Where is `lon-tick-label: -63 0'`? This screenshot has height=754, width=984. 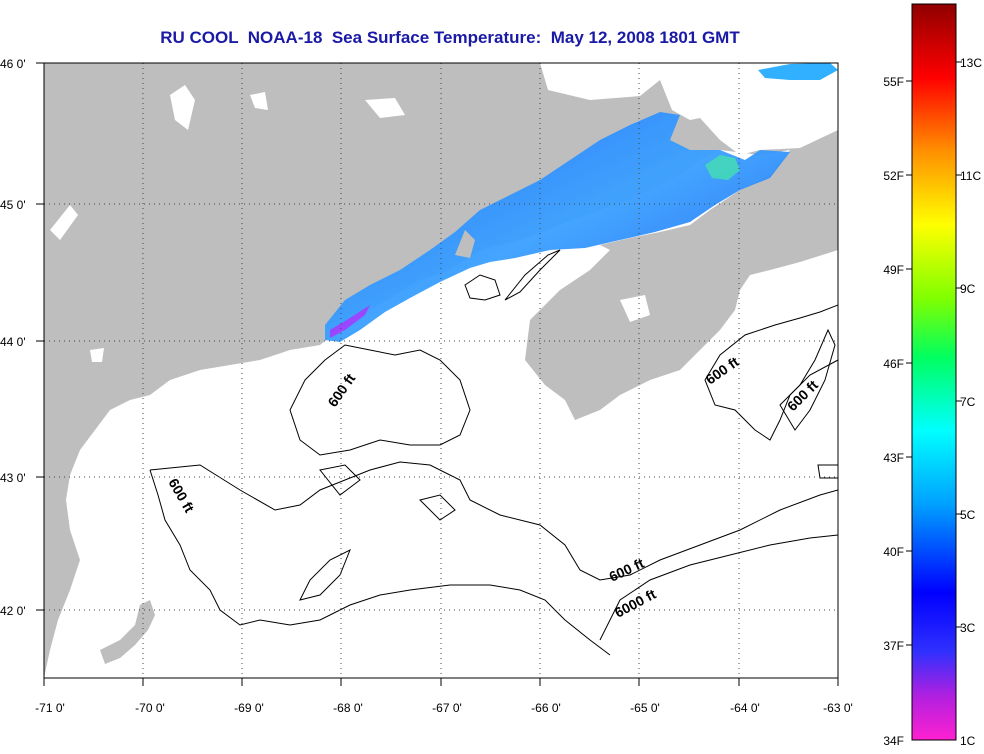 lon-tick-label: -63 0' is located at coordinates (838, 708).